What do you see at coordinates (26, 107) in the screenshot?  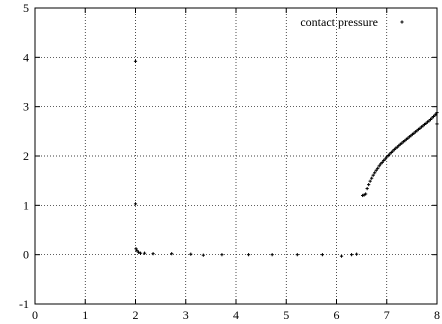 I see `y-tick-label: 3` at bounding box center [26, 107].